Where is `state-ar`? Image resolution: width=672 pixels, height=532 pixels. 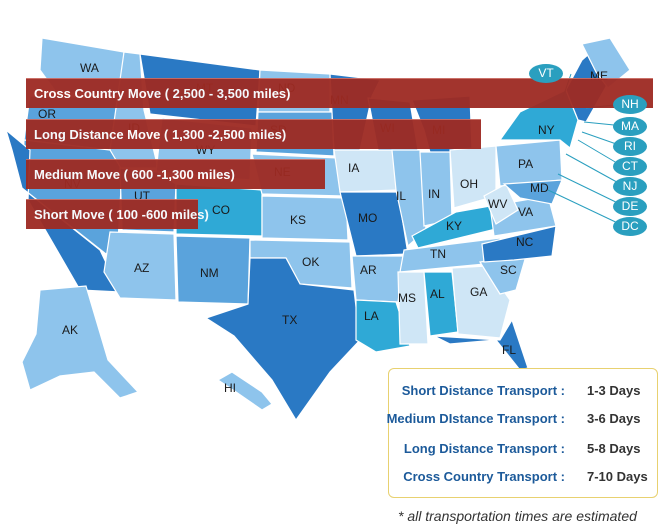
state-ar is located at coordinates (378, 279).